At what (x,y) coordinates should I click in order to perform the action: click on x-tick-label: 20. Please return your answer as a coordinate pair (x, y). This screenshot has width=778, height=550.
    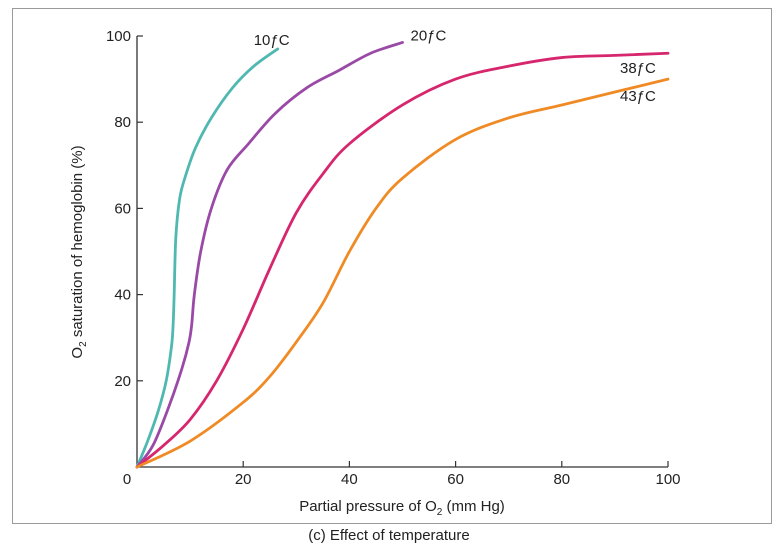
    Looking at the image, I should click on (243, 479).